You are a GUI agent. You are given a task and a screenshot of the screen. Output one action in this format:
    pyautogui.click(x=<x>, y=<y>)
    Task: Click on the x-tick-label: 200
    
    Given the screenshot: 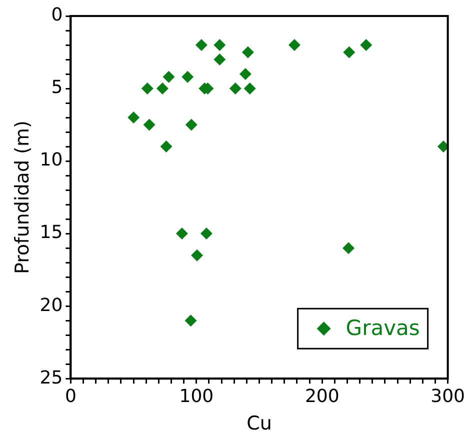 What is the action you would take?
    pyautogui.click(x=322, y=397)
    